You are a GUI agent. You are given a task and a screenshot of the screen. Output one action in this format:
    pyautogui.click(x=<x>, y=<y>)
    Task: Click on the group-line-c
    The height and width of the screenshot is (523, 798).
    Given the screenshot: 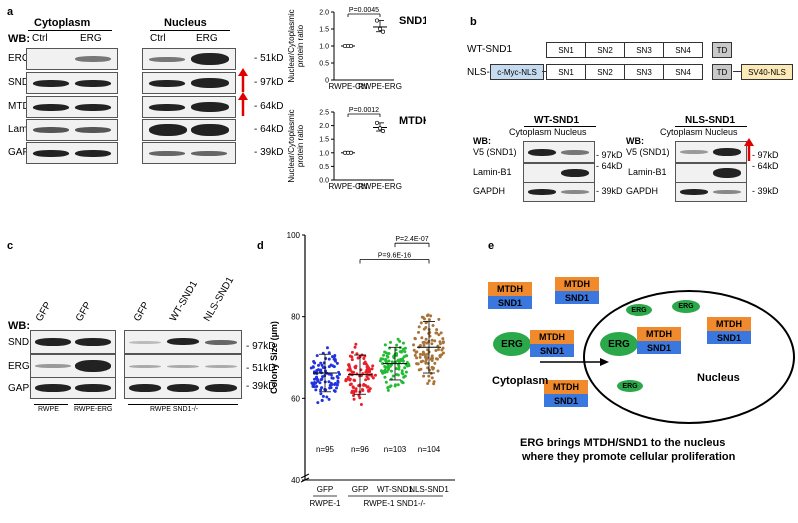 What is the action you would take?
    pyautogui.click(x=183, y=404)
    